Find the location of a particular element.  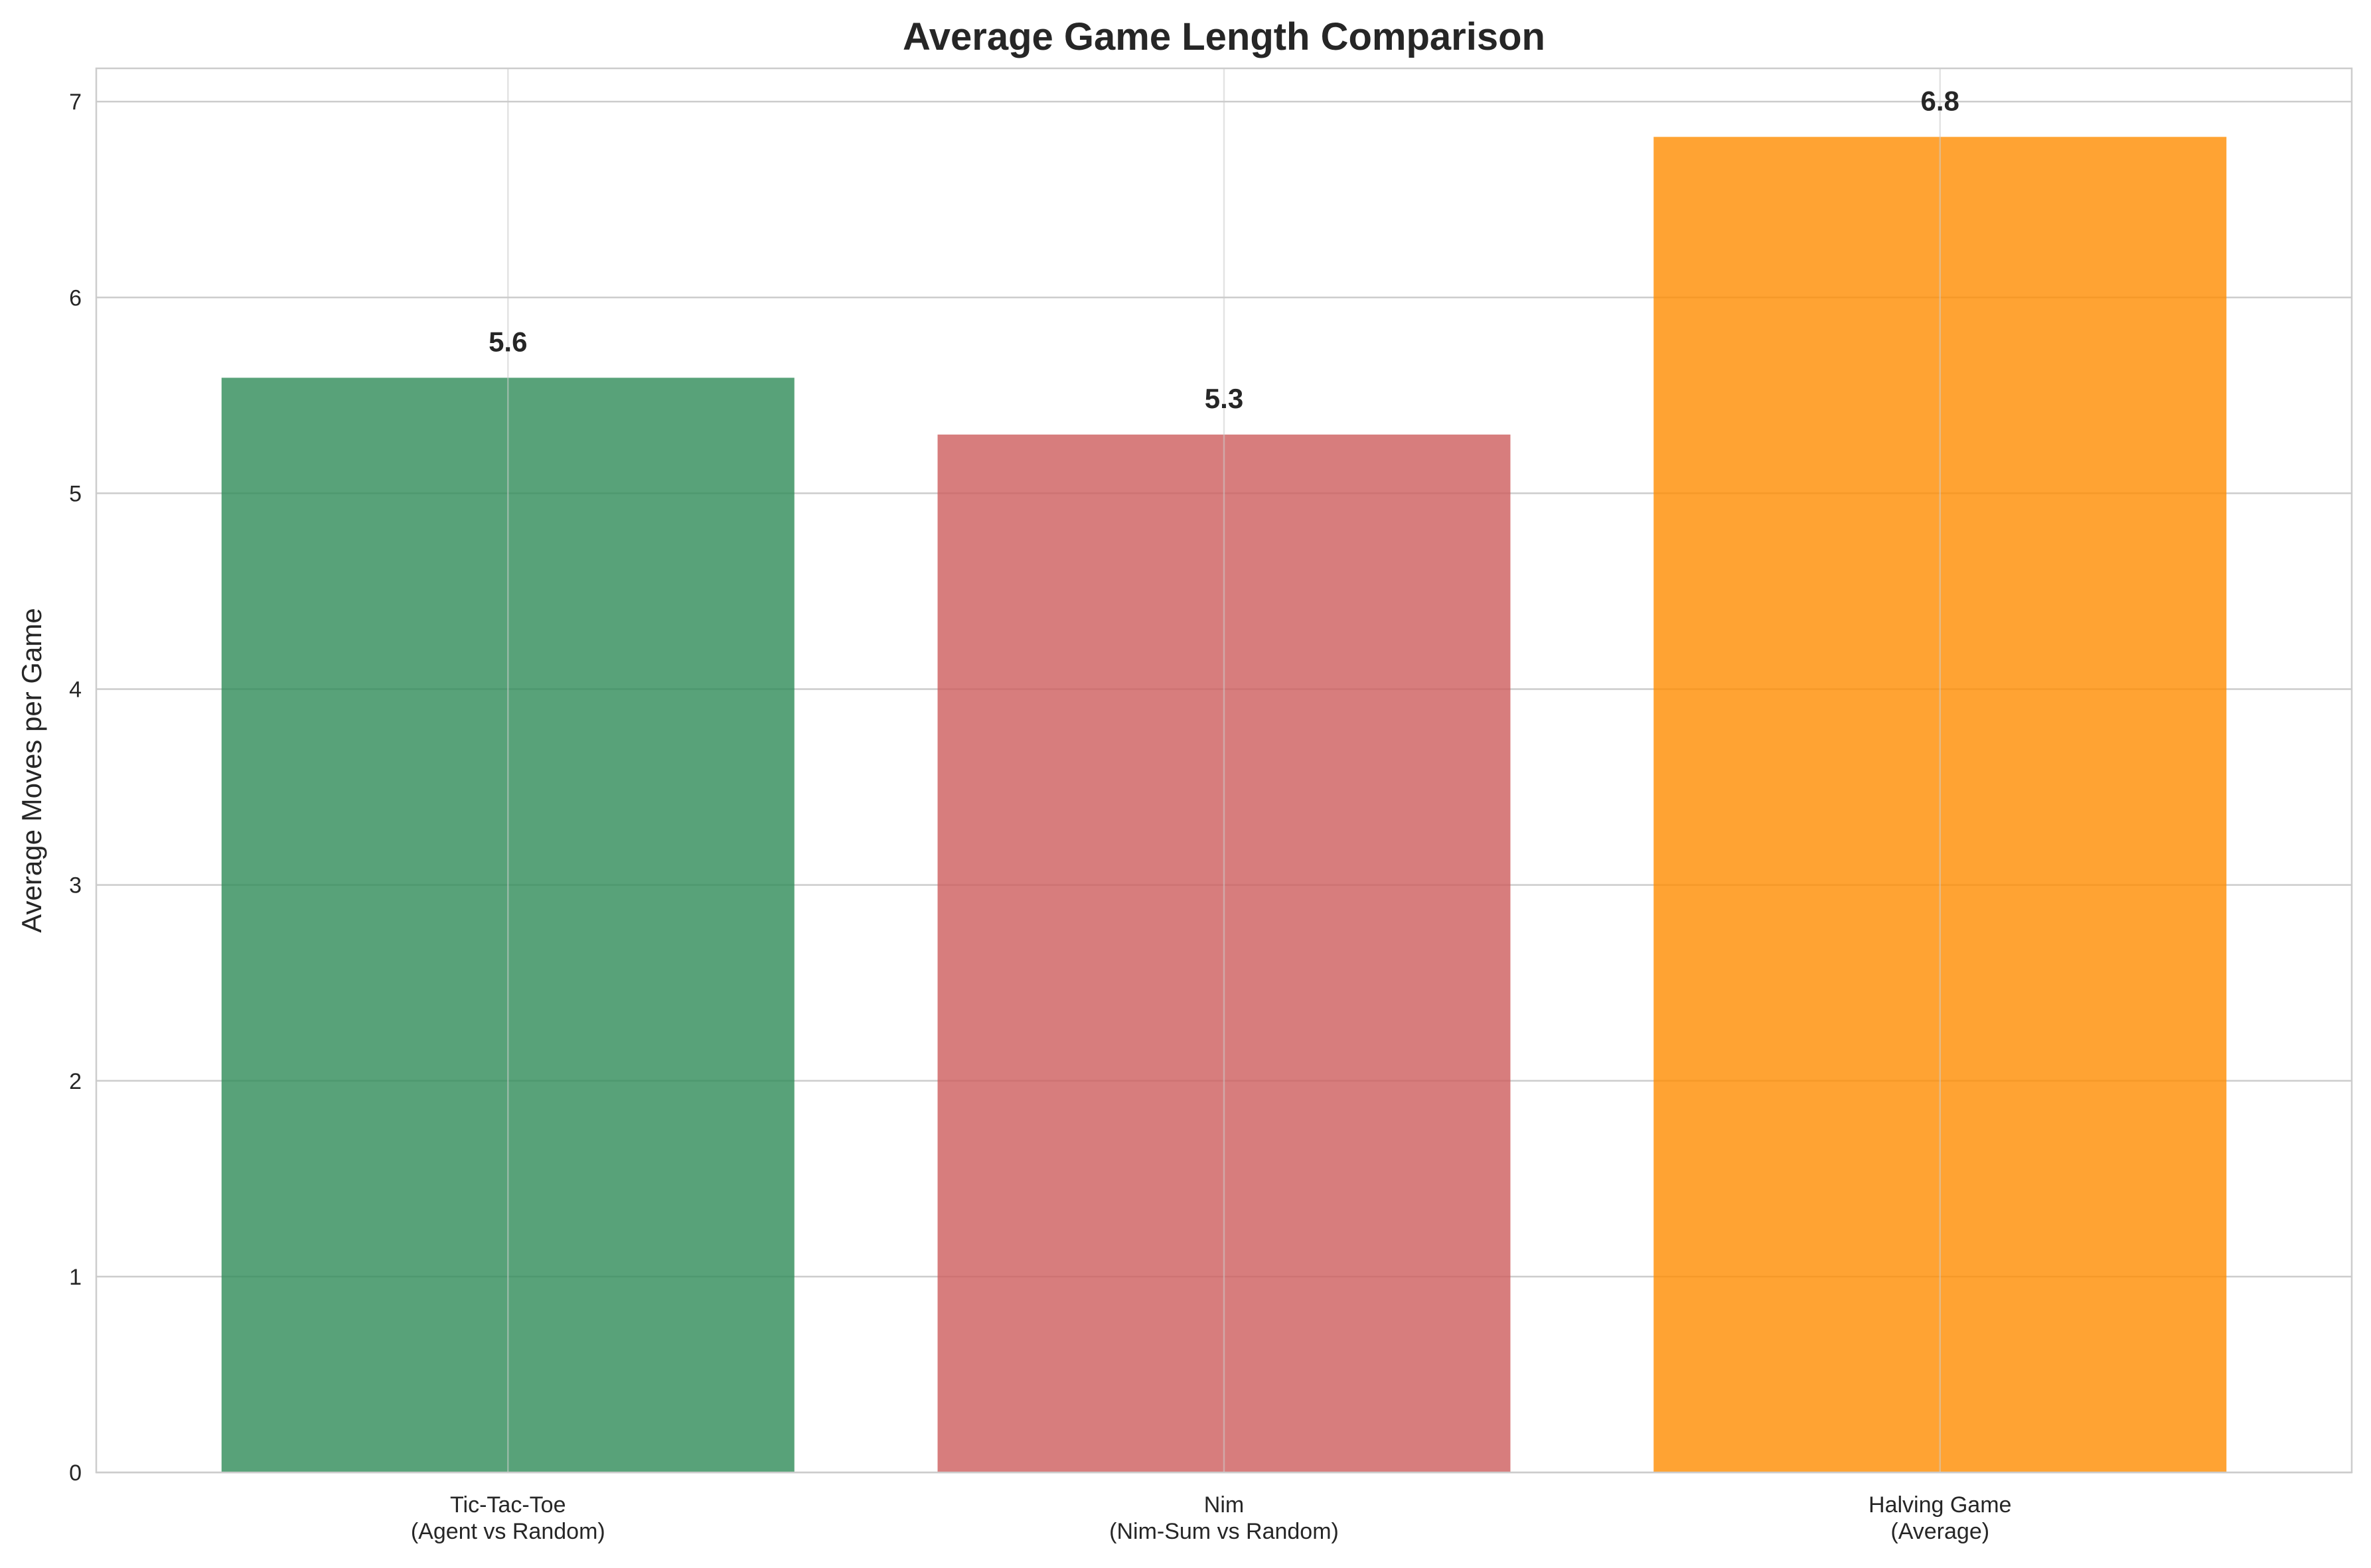

data-label: 5.6 is located at coordinates (508, 341).